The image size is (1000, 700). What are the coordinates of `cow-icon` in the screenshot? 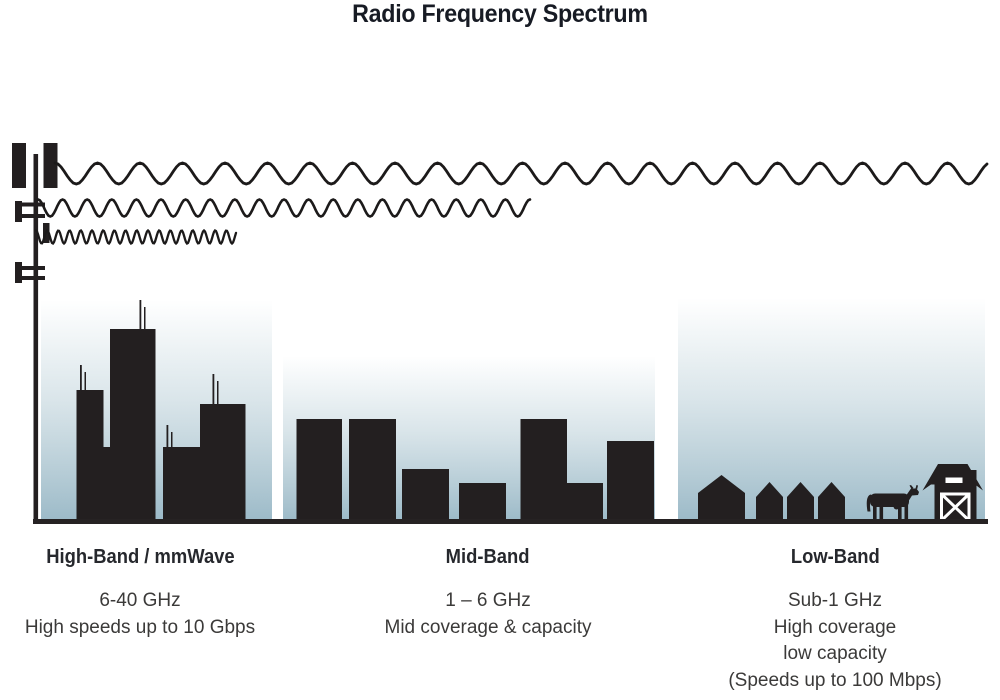 It's located at (892, 502).